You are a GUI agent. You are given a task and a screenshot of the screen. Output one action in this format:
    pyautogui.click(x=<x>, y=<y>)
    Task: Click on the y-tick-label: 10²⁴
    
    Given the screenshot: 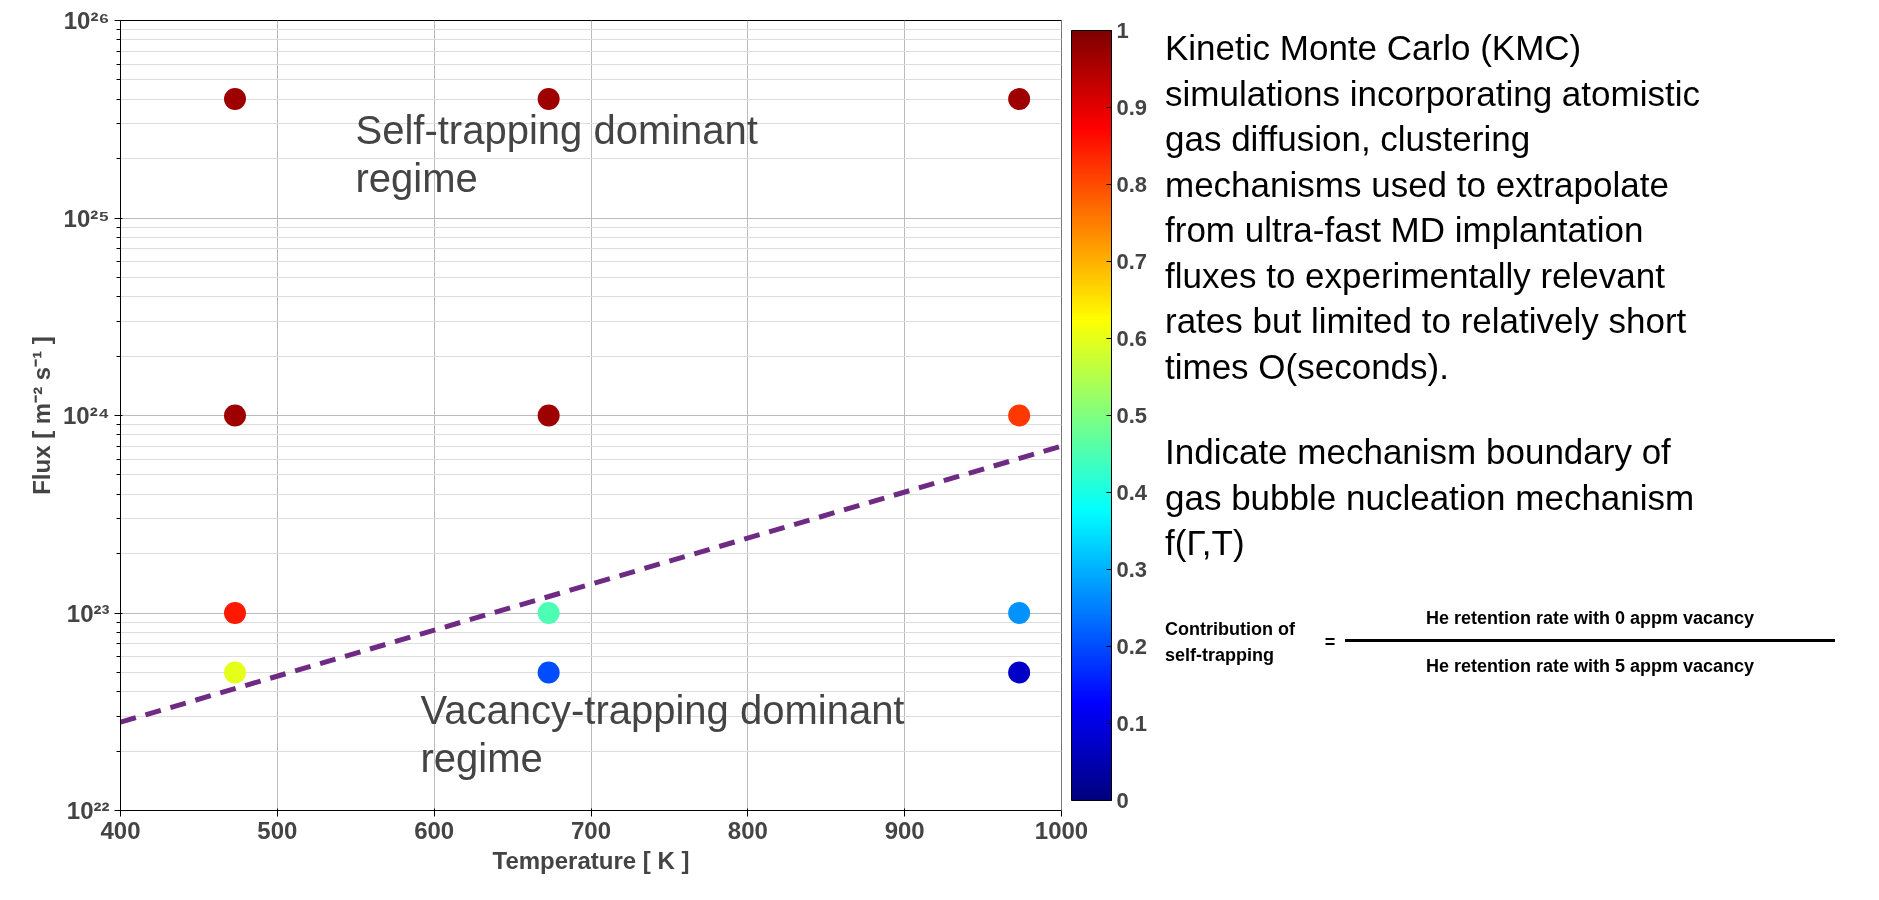 What is the action you would take?
    pyautogui.click(x=86, y=415)
    